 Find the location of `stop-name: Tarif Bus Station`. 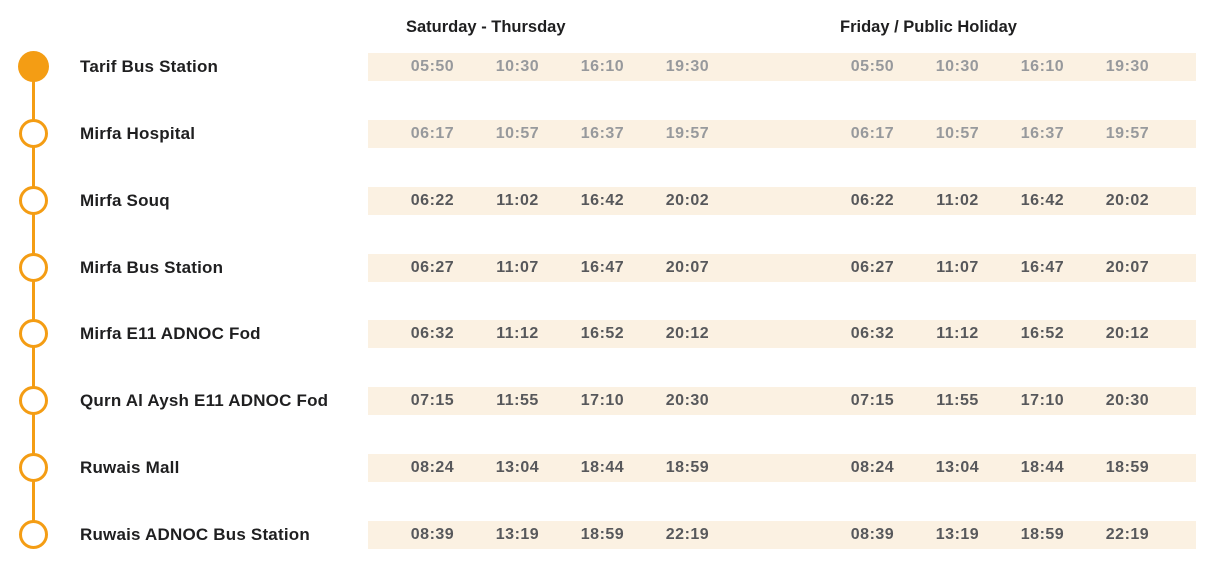

stop-name: Tarif Bus Station is located at coordinates (149, 66).